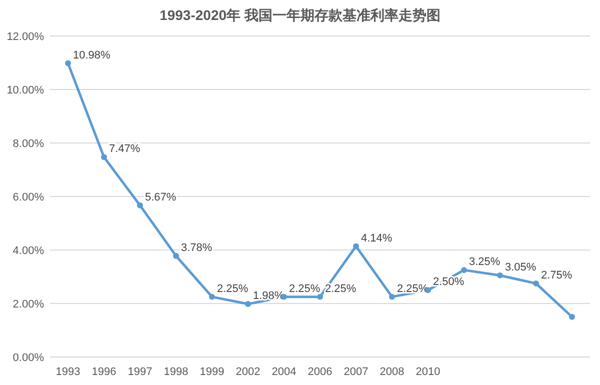 The width and height of the screenshot is (600, 385). What do you see at coordinates (140, 372) in the screenshot?
I see `x-tick-label: 1997` at bounding box center [140, 372].